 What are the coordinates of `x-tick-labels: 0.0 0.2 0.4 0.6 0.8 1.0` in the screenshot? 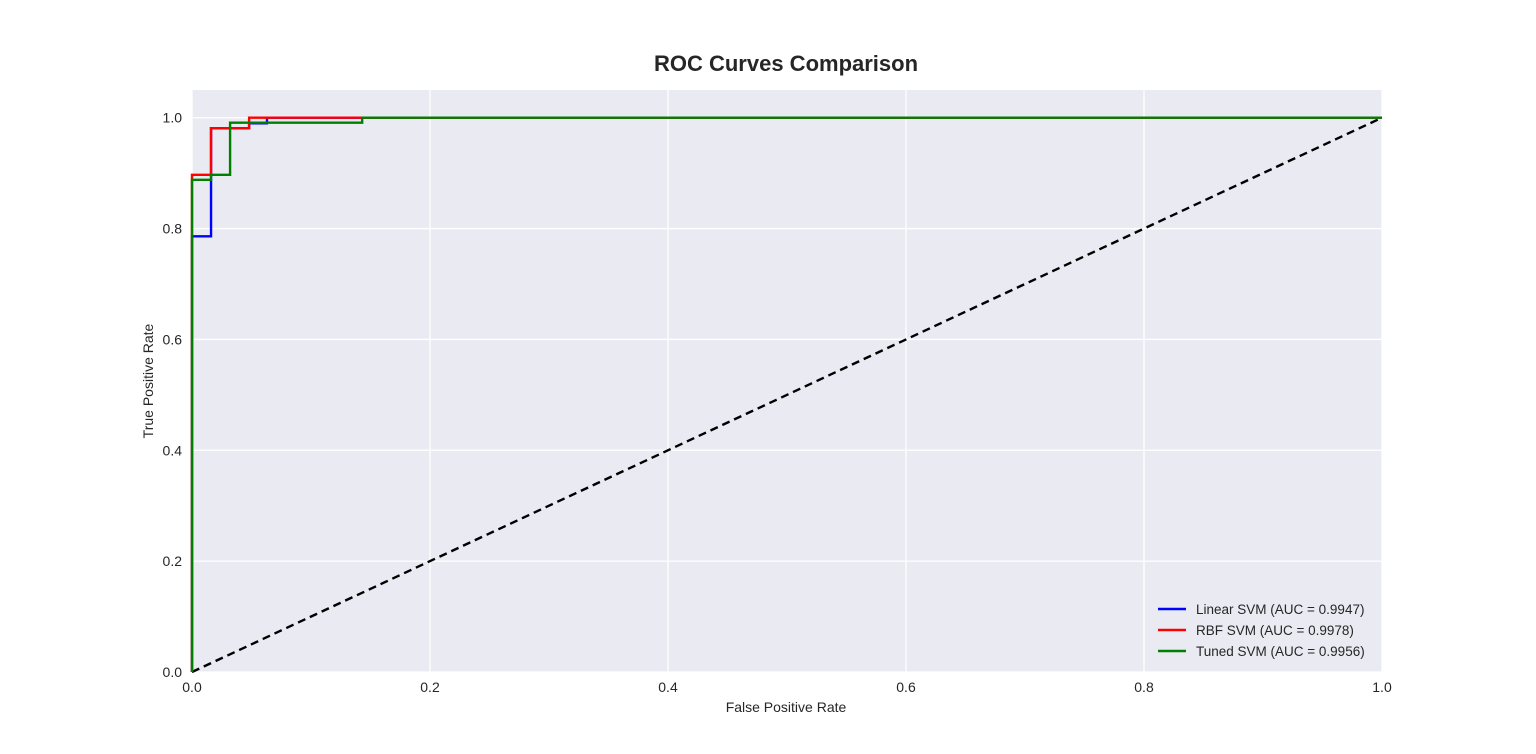 It's located at (787, 687).